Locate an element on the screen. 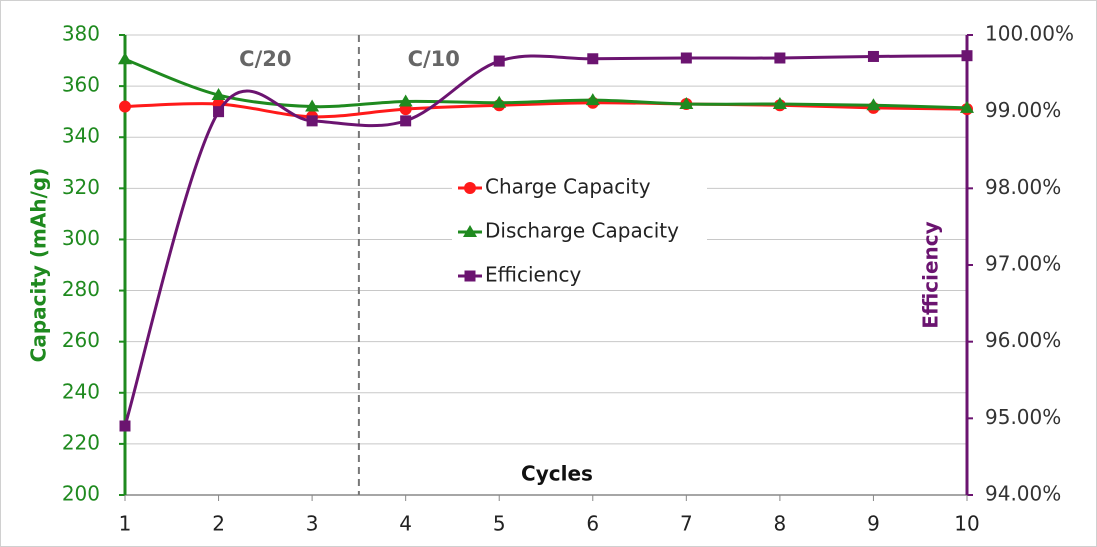 Image resolution: width=1097 pixels, height=547 pixels. x-tick-label: 10 is located at coordinates (966, 524).